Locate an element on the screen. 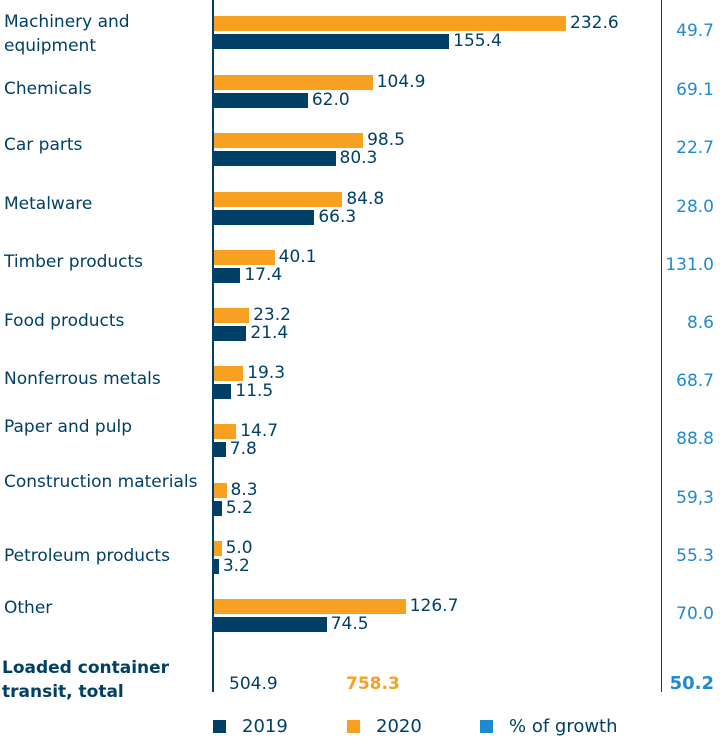 The width and height of the screenshot is (720, 750). legend-swatch-growth is located at coordinates (486, 726).